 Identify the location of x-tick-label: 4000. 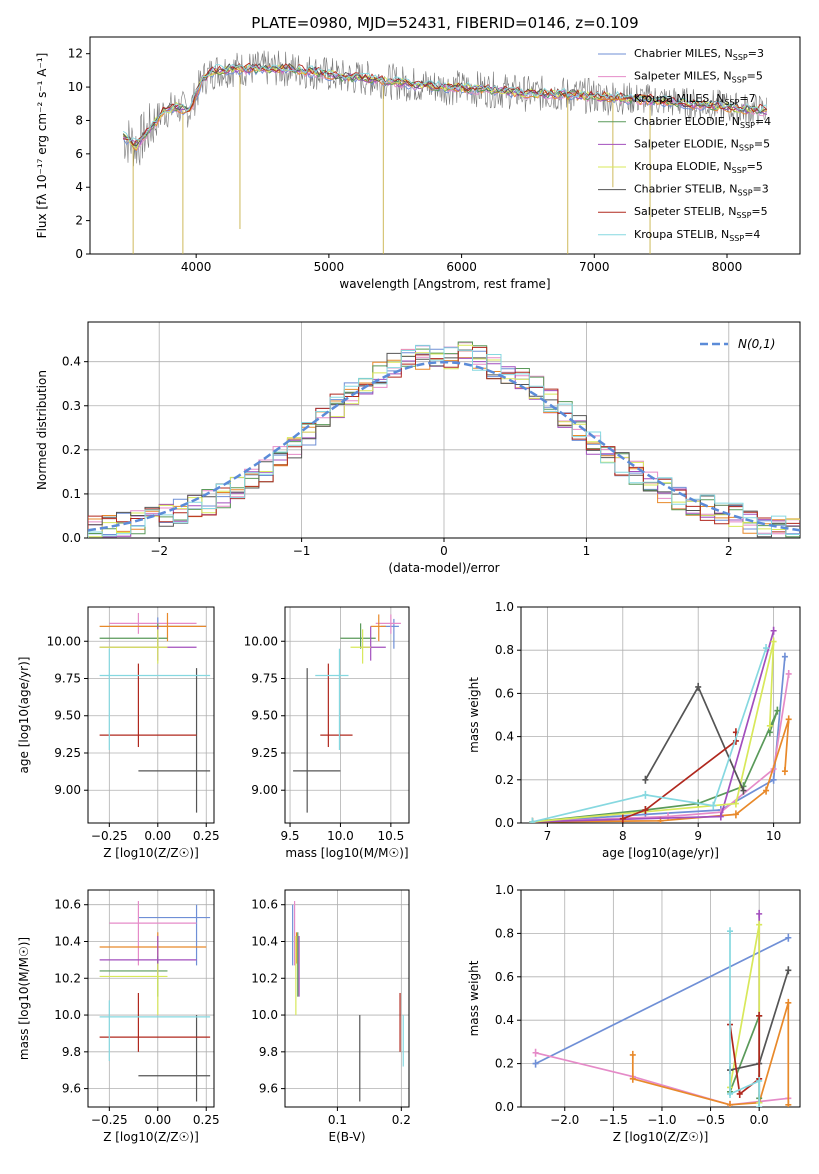
(196, 267).